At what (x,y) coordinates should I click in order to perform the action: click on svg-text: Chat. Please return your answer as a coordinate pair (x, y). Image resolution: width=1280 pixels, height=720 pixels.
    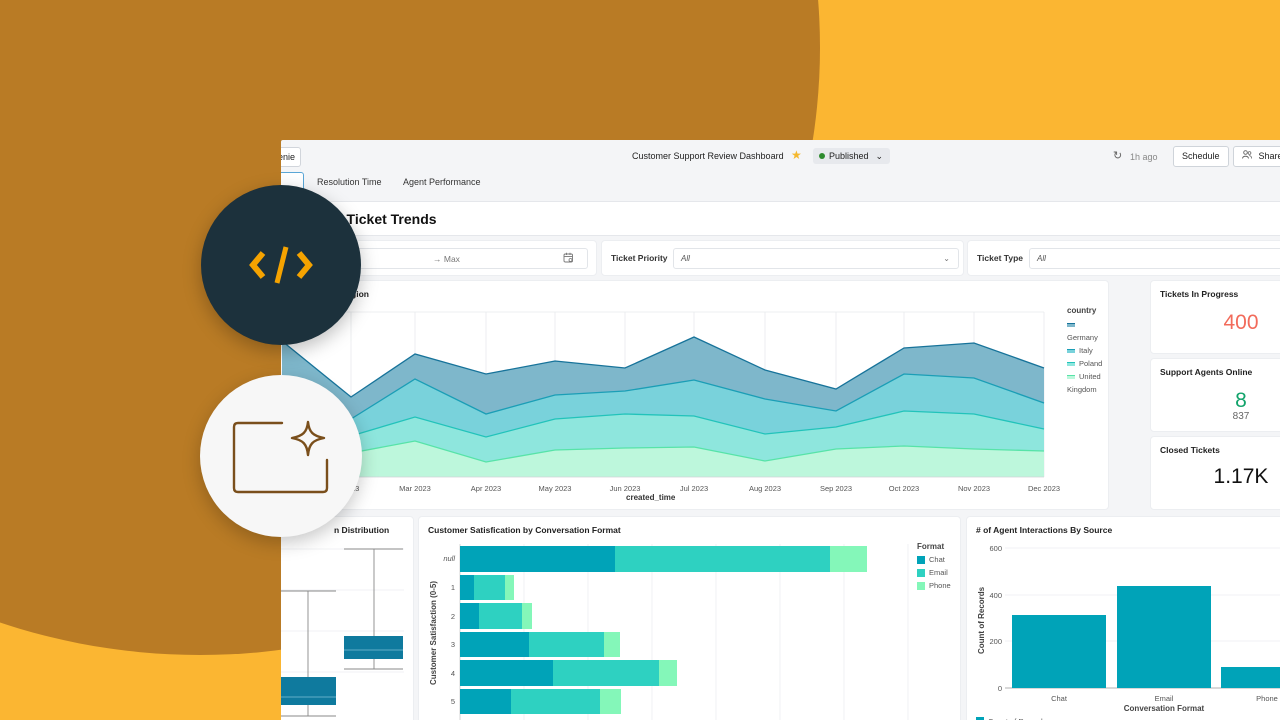
    Looking at the image, I should click on (1059, 698).